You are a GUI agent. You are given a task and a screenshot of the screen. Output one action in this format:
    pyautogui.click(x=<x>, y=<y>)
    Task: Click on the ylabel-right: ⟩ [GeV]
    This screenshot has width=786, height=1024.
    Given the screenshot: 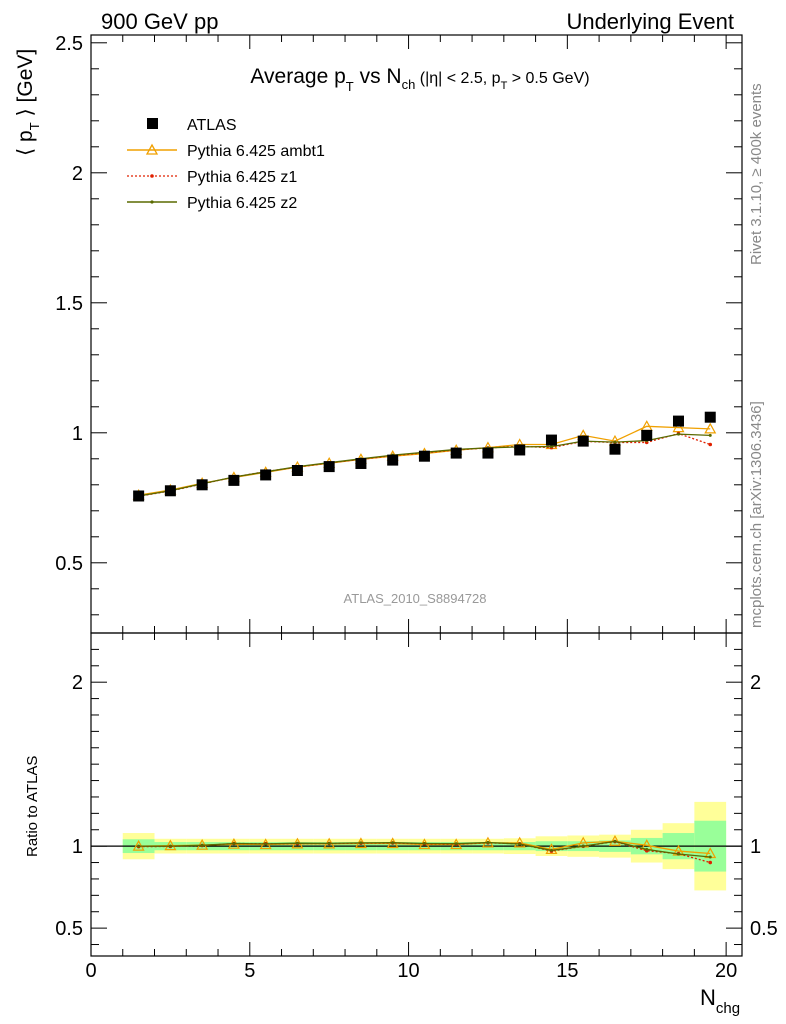 What is the action you would take?
    pyautogui.click(x=25, y=86)
    